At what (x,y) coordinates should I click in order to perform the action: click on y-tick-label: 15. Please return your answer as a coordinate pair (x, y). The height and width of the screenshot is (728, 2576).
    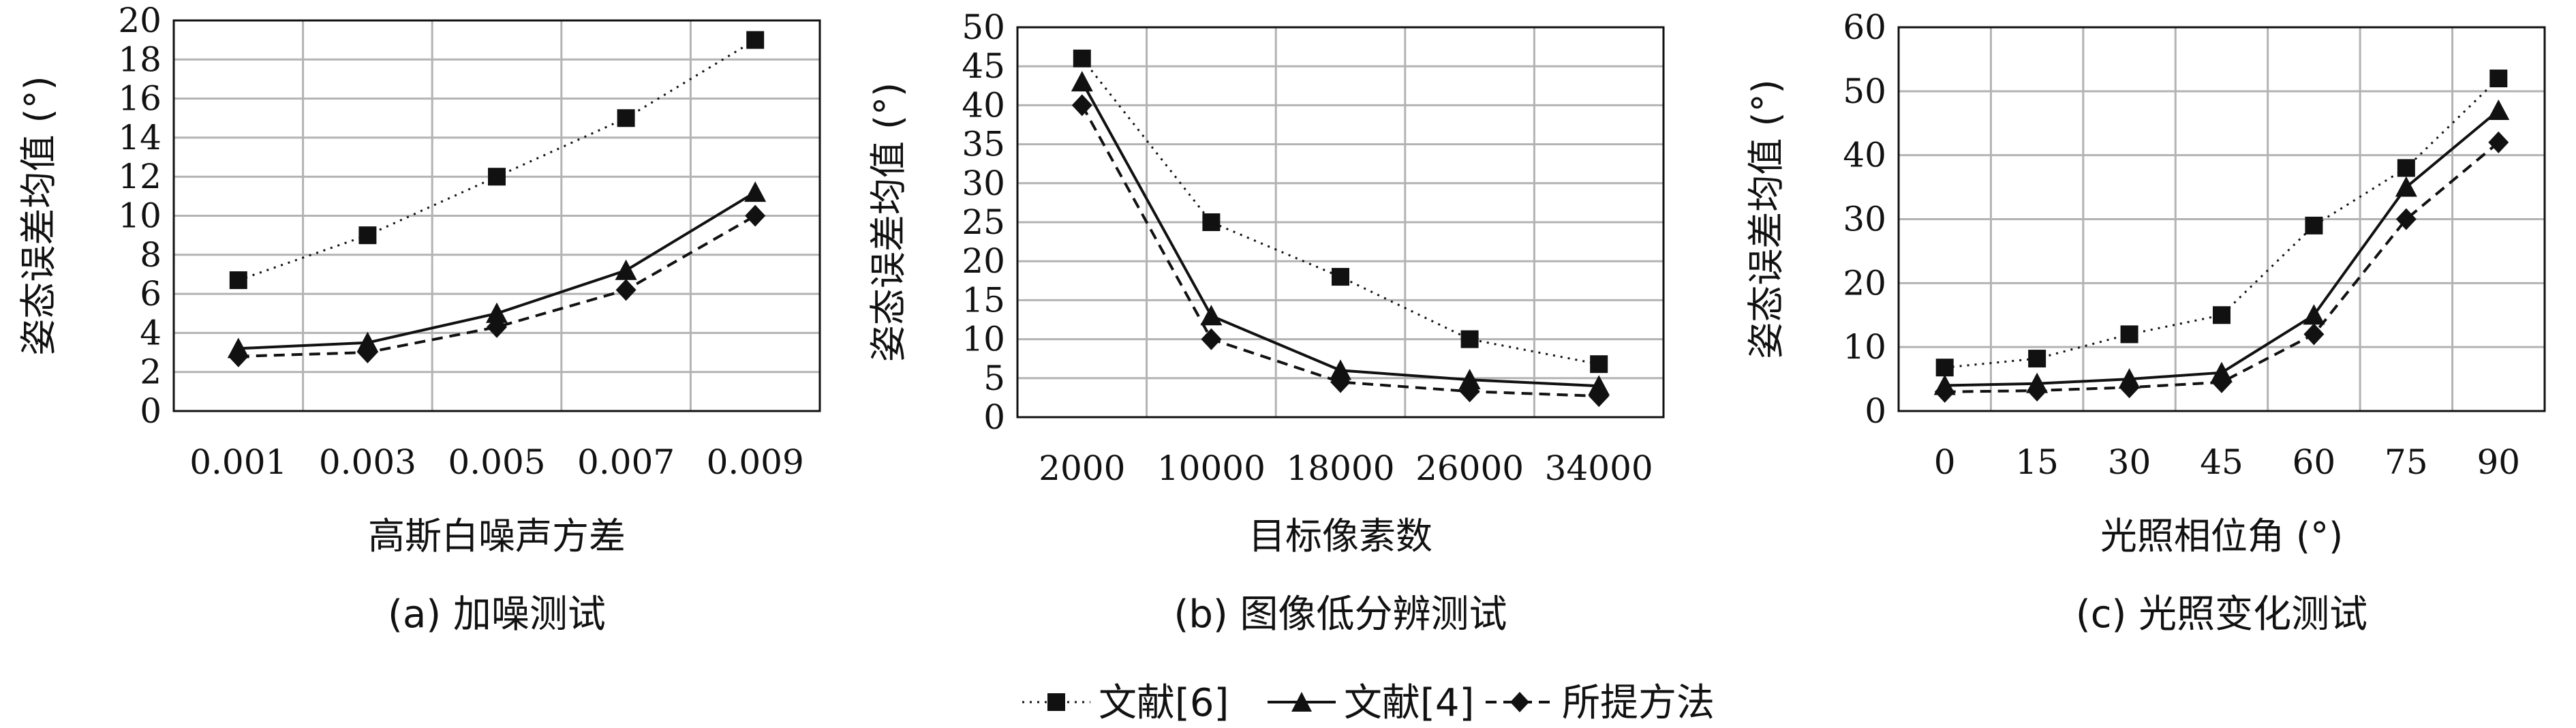
    Looking at the image, I should click on (983, 300).